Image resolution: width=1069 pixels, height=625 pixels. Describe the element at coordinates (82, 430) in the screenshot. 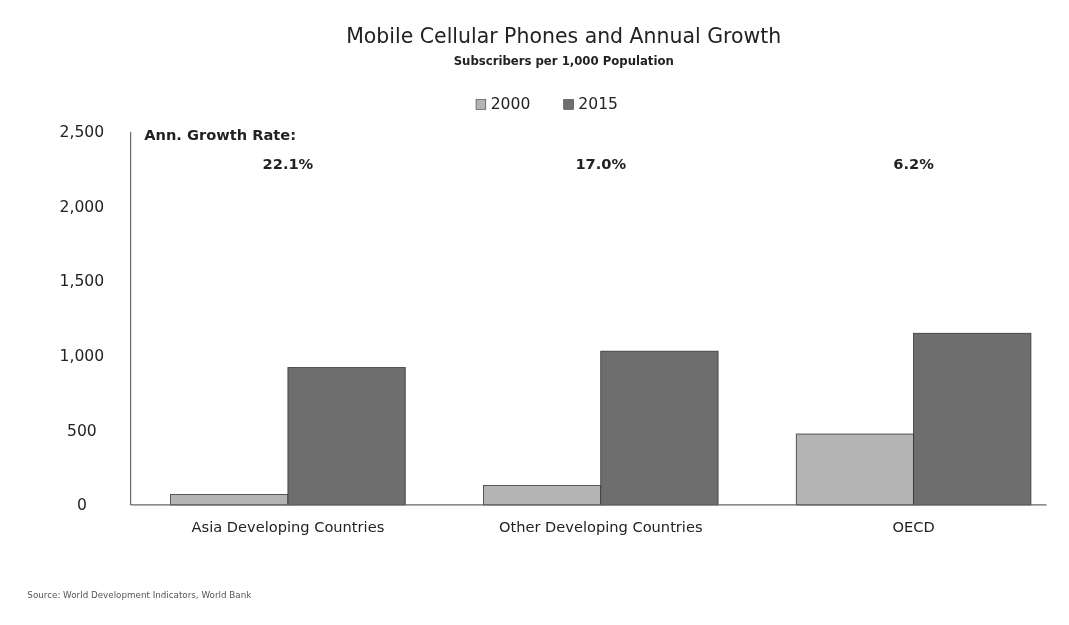

I see `y-tick-label: 500` at that location.